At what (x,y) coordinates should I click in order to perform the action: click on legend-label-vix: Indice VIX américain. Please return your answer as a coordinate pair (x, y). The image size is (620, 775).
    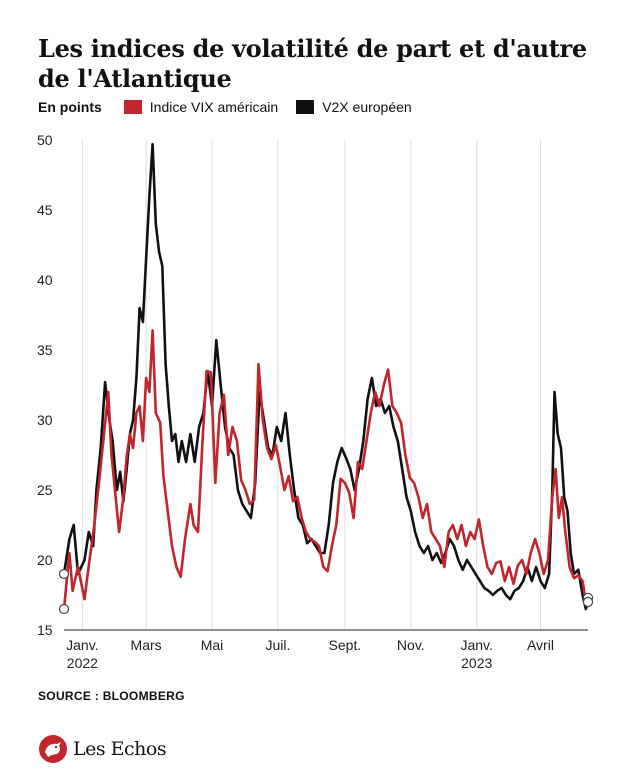
    Looking at the image, I should click on (214, 107).